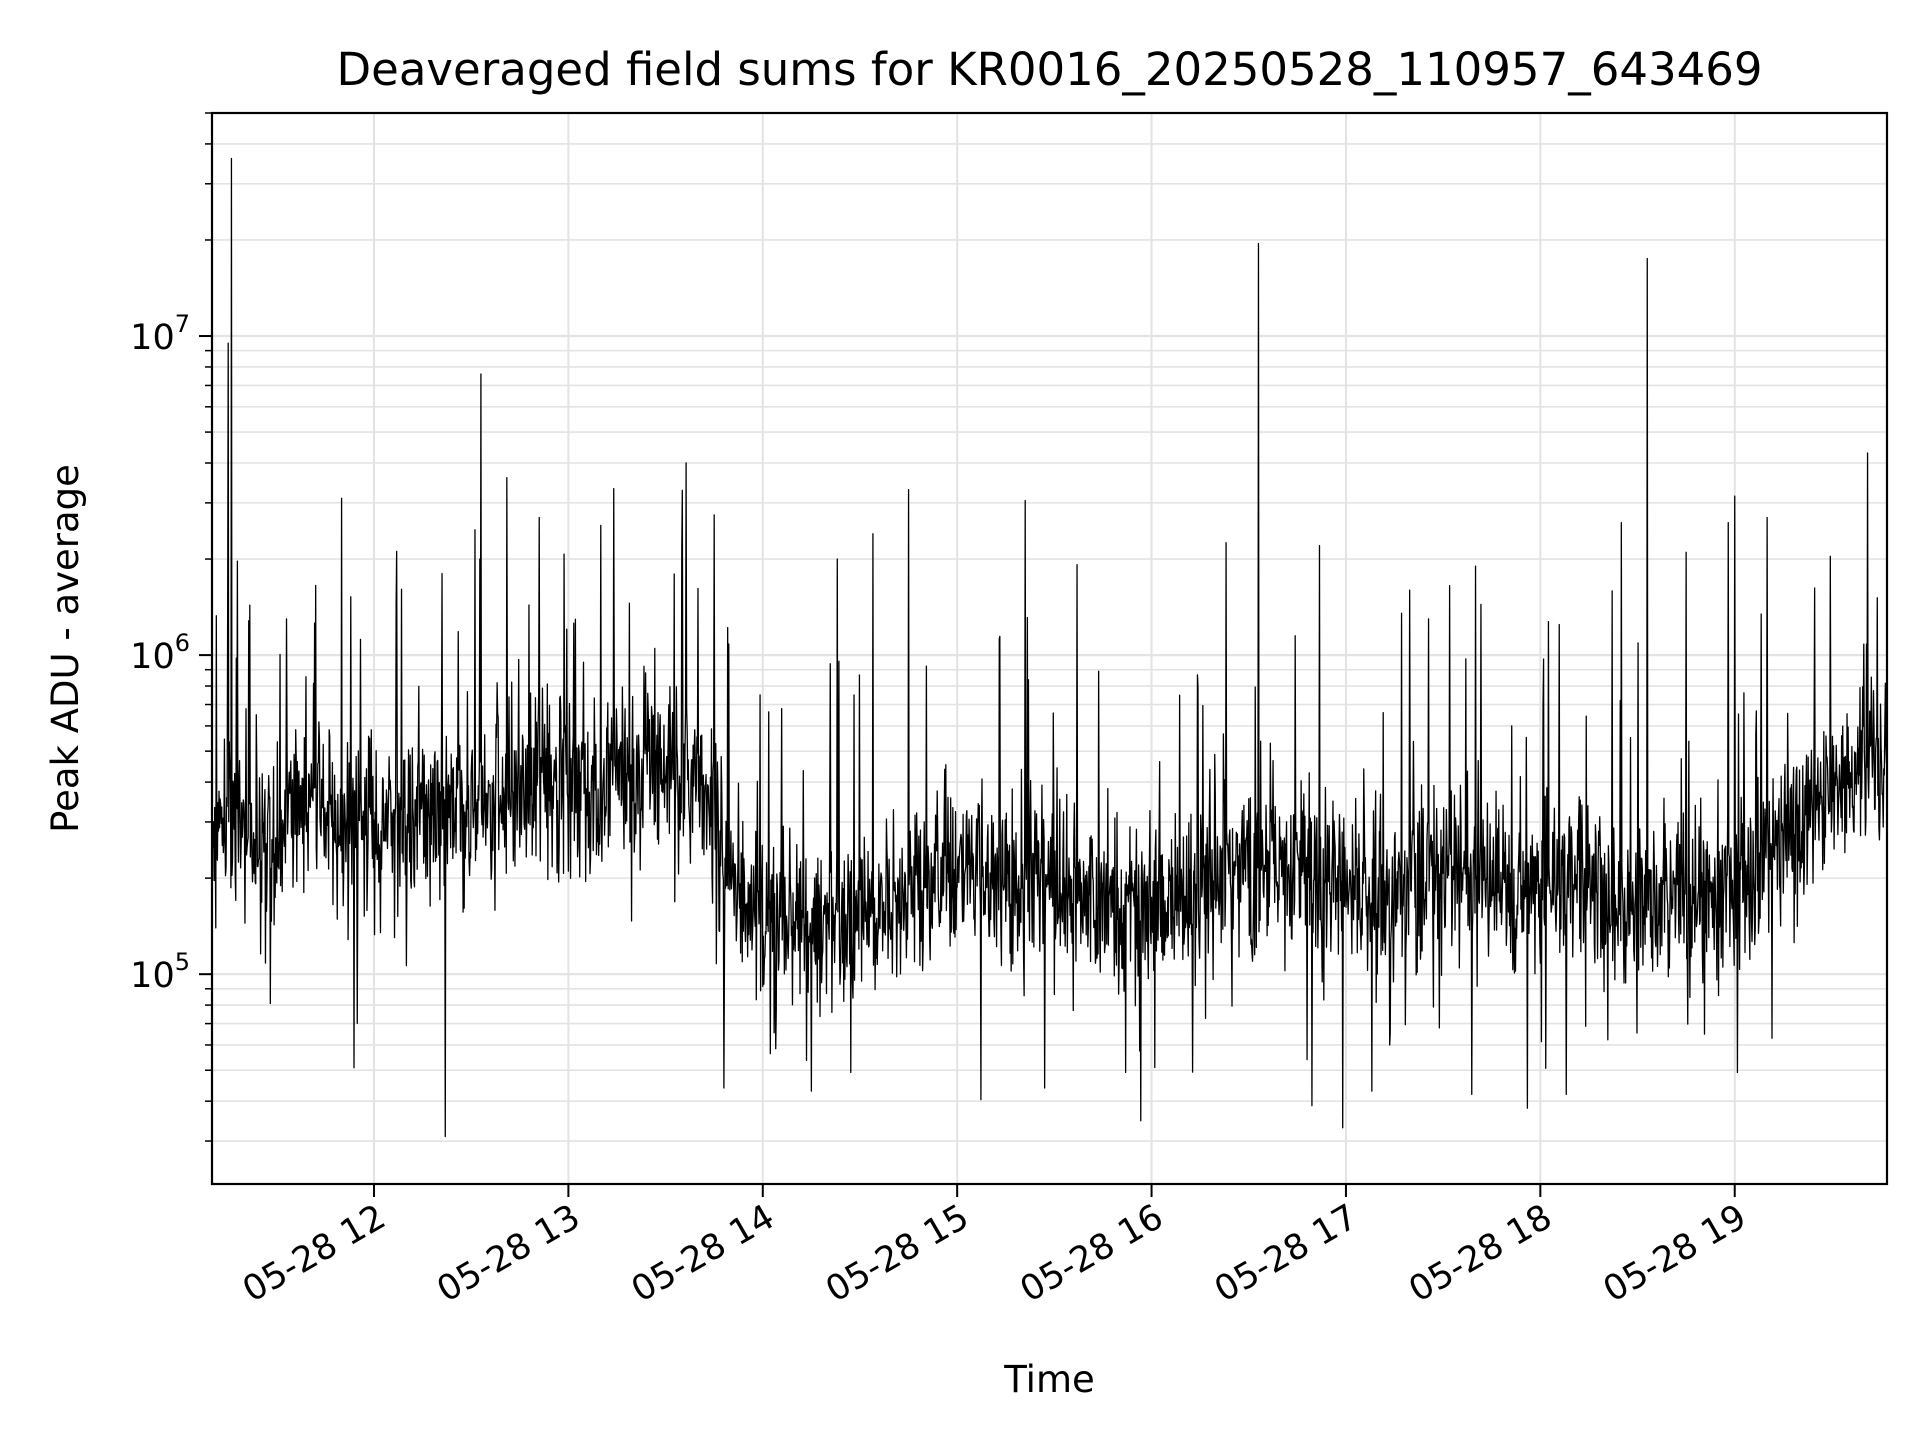 This screenshot has width=1920, height=1440. I want to click on y-tick-label-exponent: 5, so click(182, 962).